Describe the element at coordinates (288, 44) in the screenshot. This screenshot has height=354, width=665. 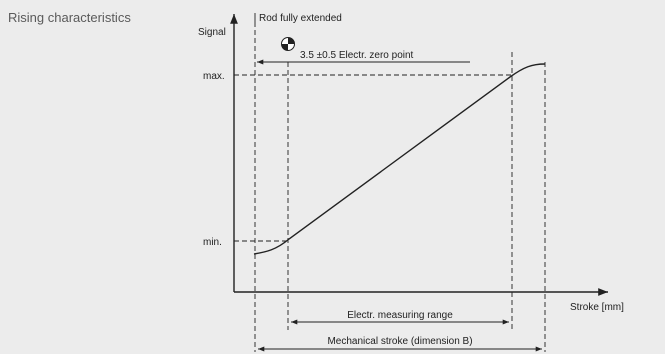
I see `zero-point-symbol` at that location.